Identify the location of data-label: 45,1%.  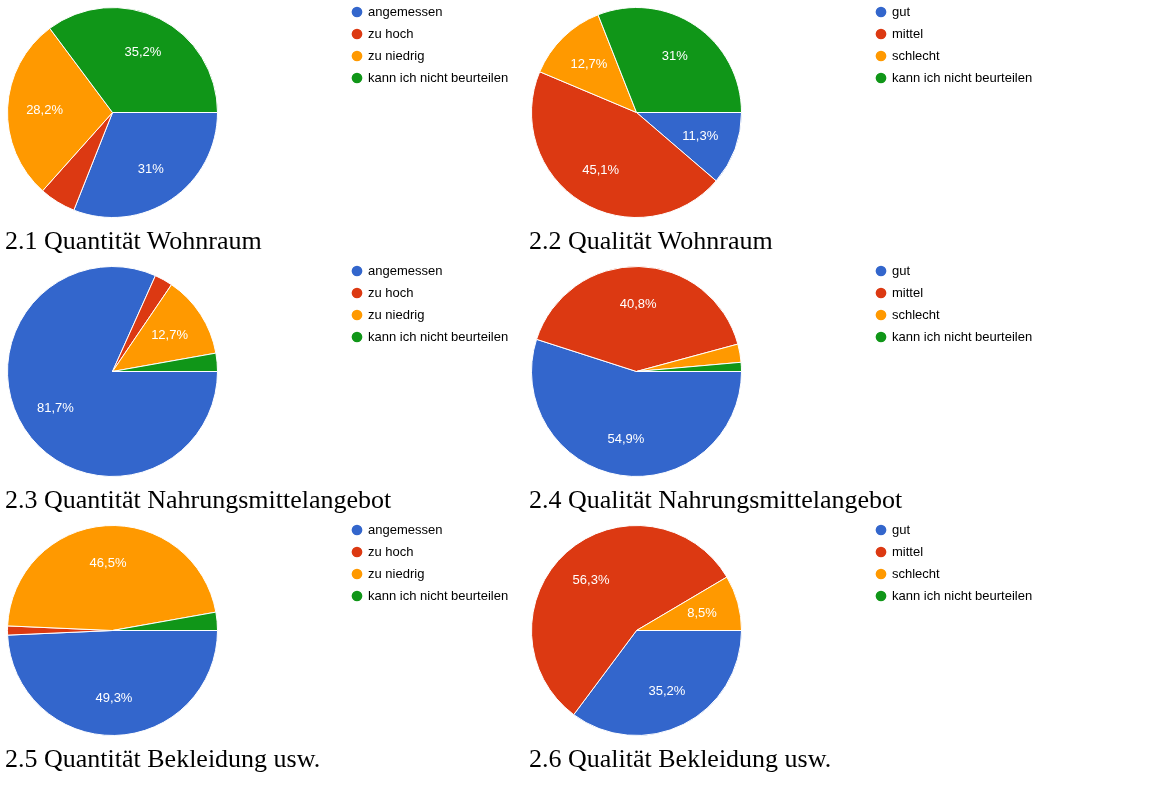
(601, 170).